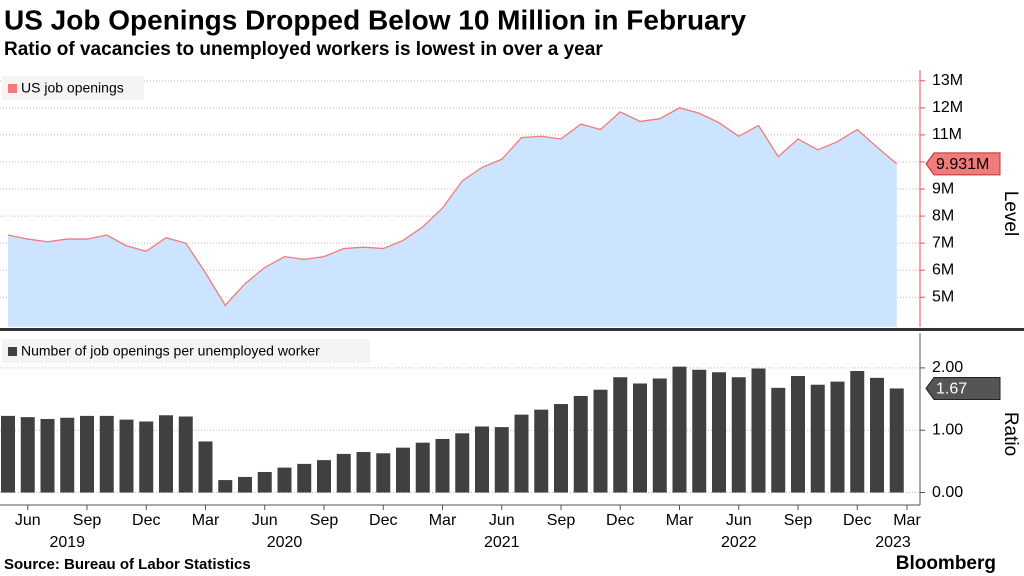 The image size is (1024, 576). What do you see at coordinates (67, 542) in the screenshot?
I see `year-label: 2019` at bounding box center [67, 542].